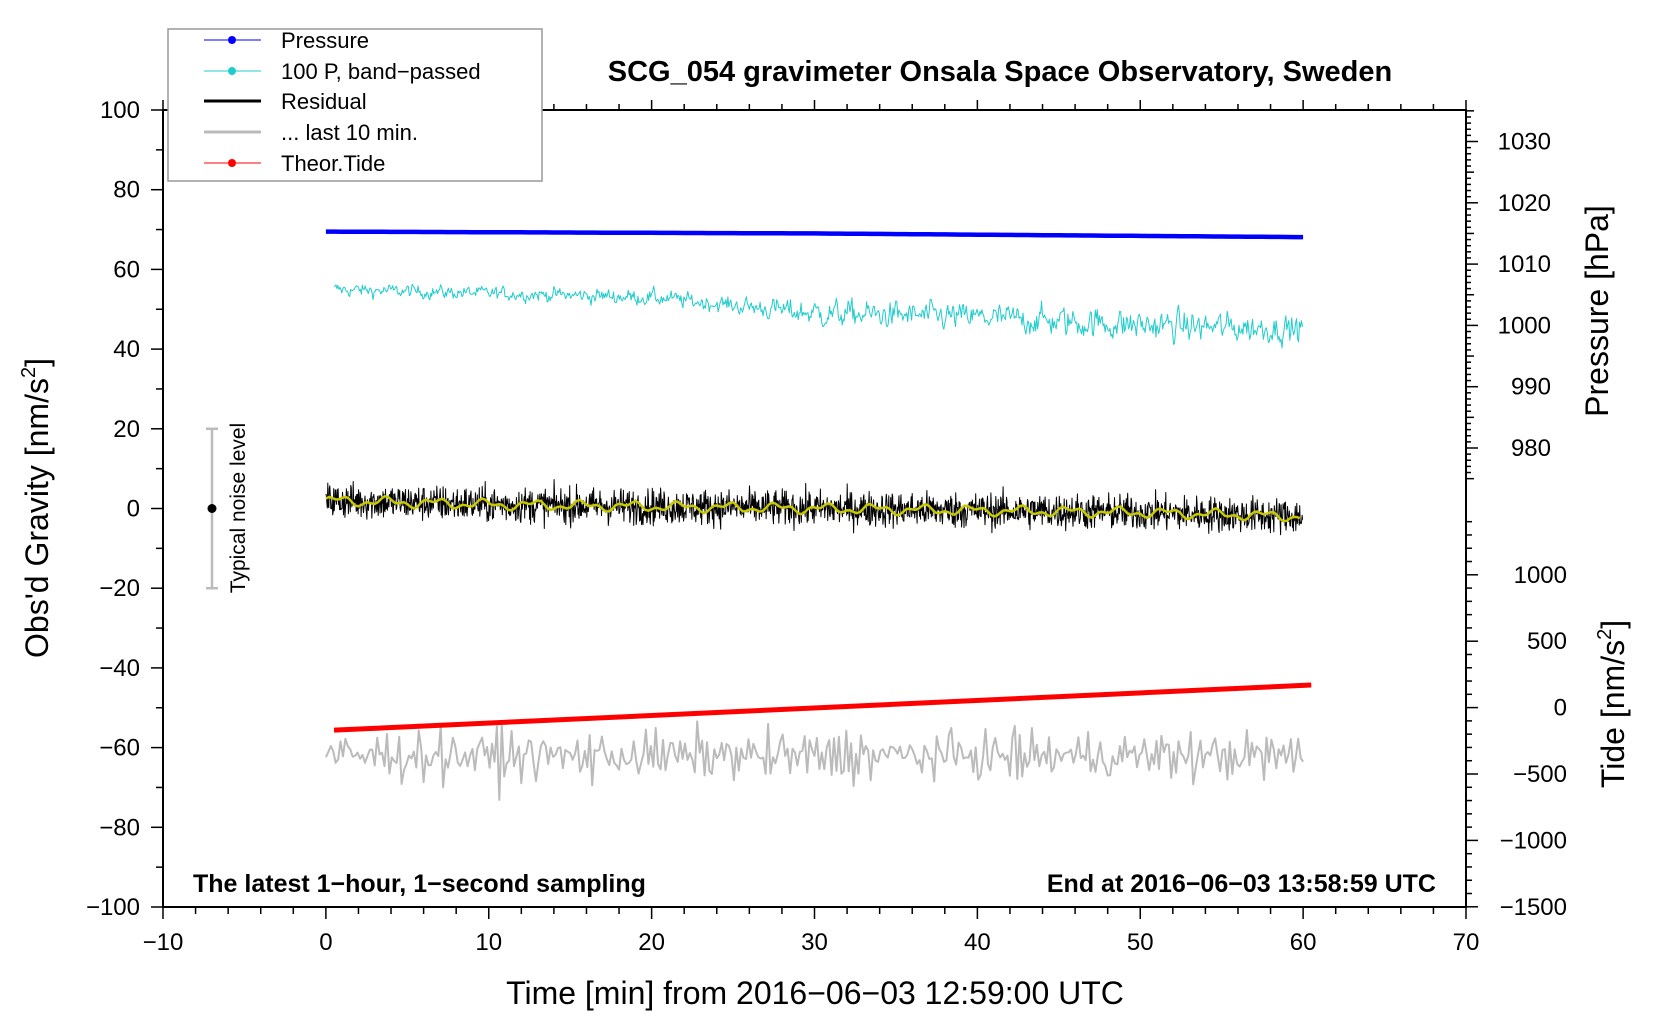  Describe the element at coordinates (325, 942) in the screenshot. I see `x-tick-label: 0` at that location.